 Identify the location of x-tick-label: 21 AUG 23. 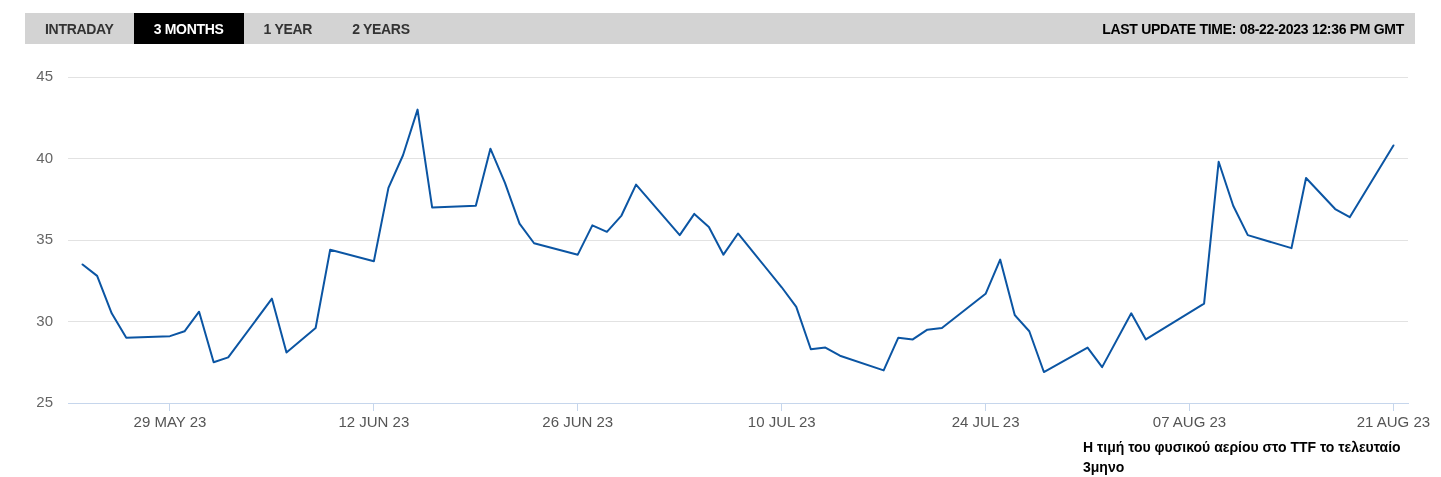
(1393, 422).